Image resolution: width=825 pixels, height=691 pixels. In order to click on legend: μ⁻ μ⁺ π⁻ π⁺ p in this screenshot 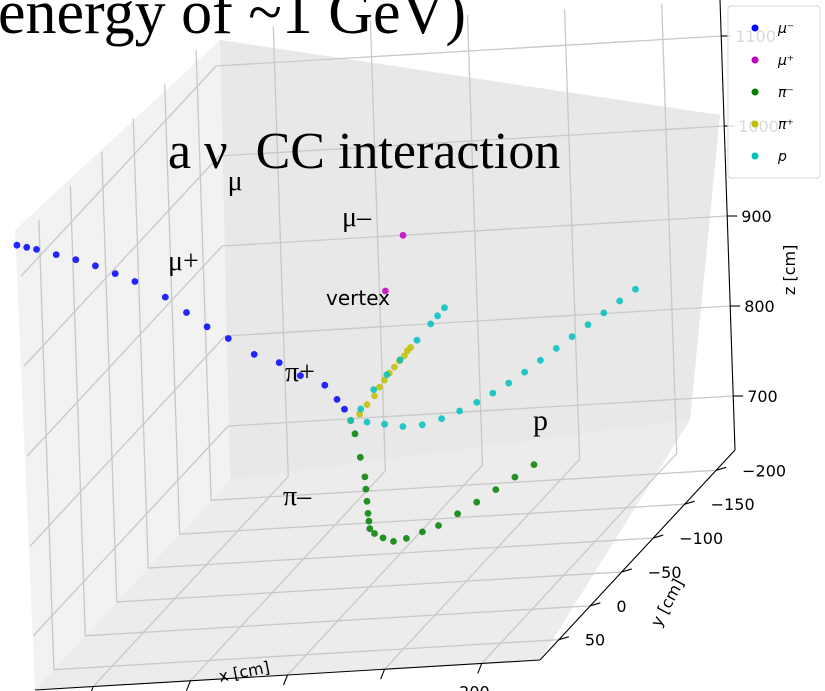, I will do `click(774, 92)`.